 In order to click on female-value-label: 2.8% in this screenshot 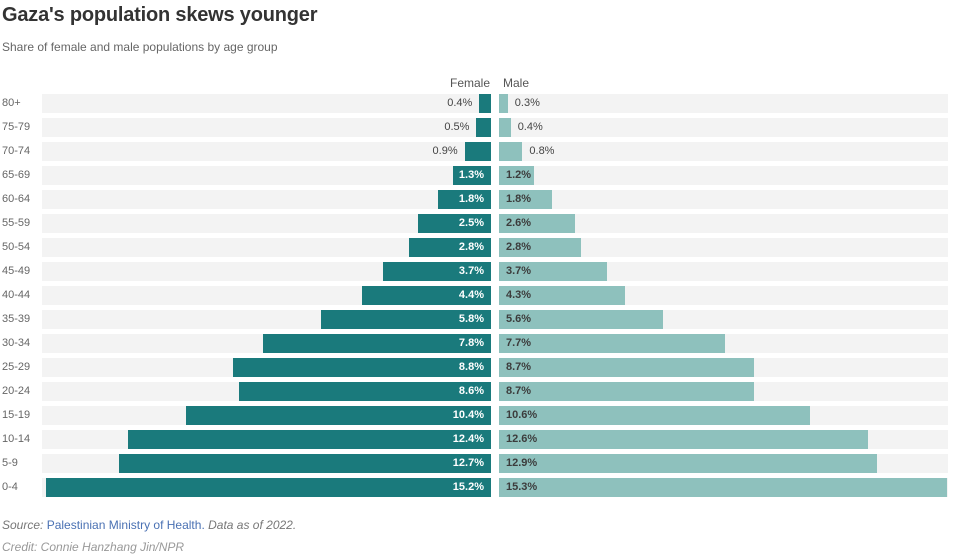, I will do `click(471, 247)`.